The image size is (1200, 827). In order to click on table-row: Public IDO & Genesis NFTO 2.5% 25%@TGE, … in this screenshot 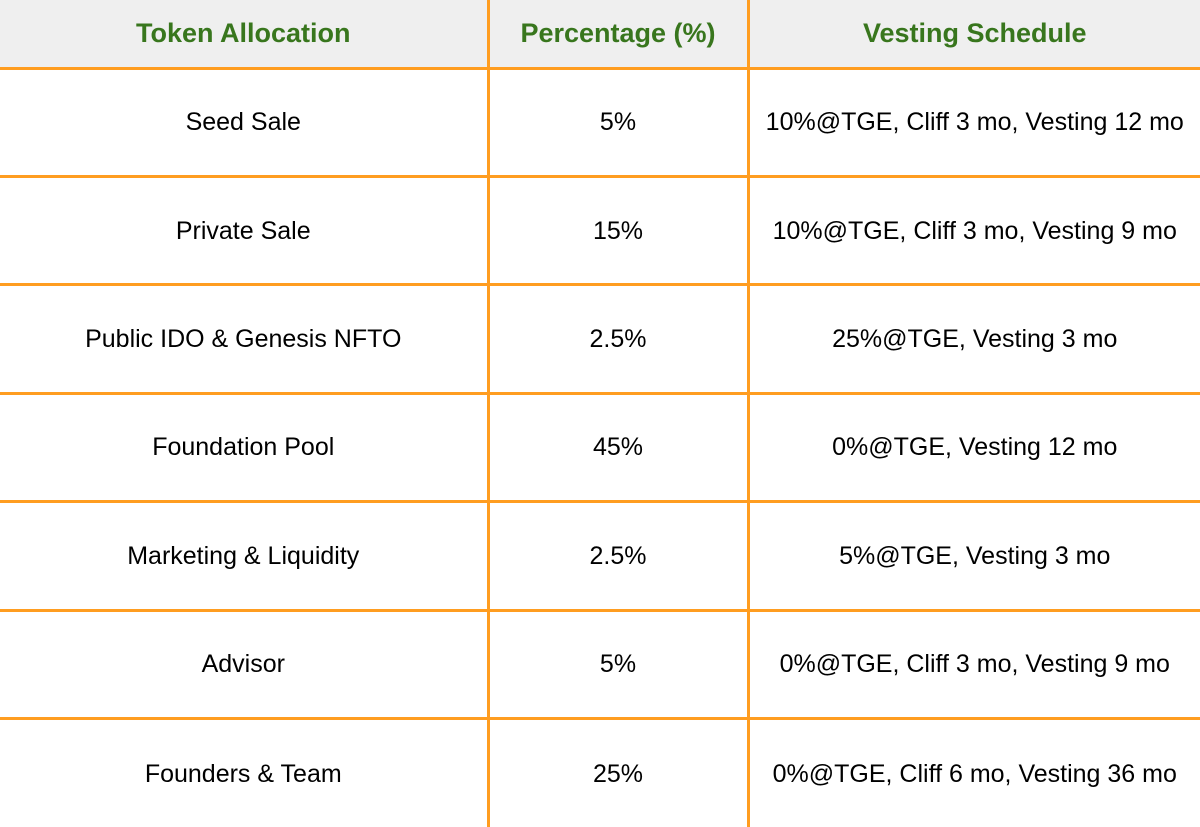, I will do `click(600, 339)`.